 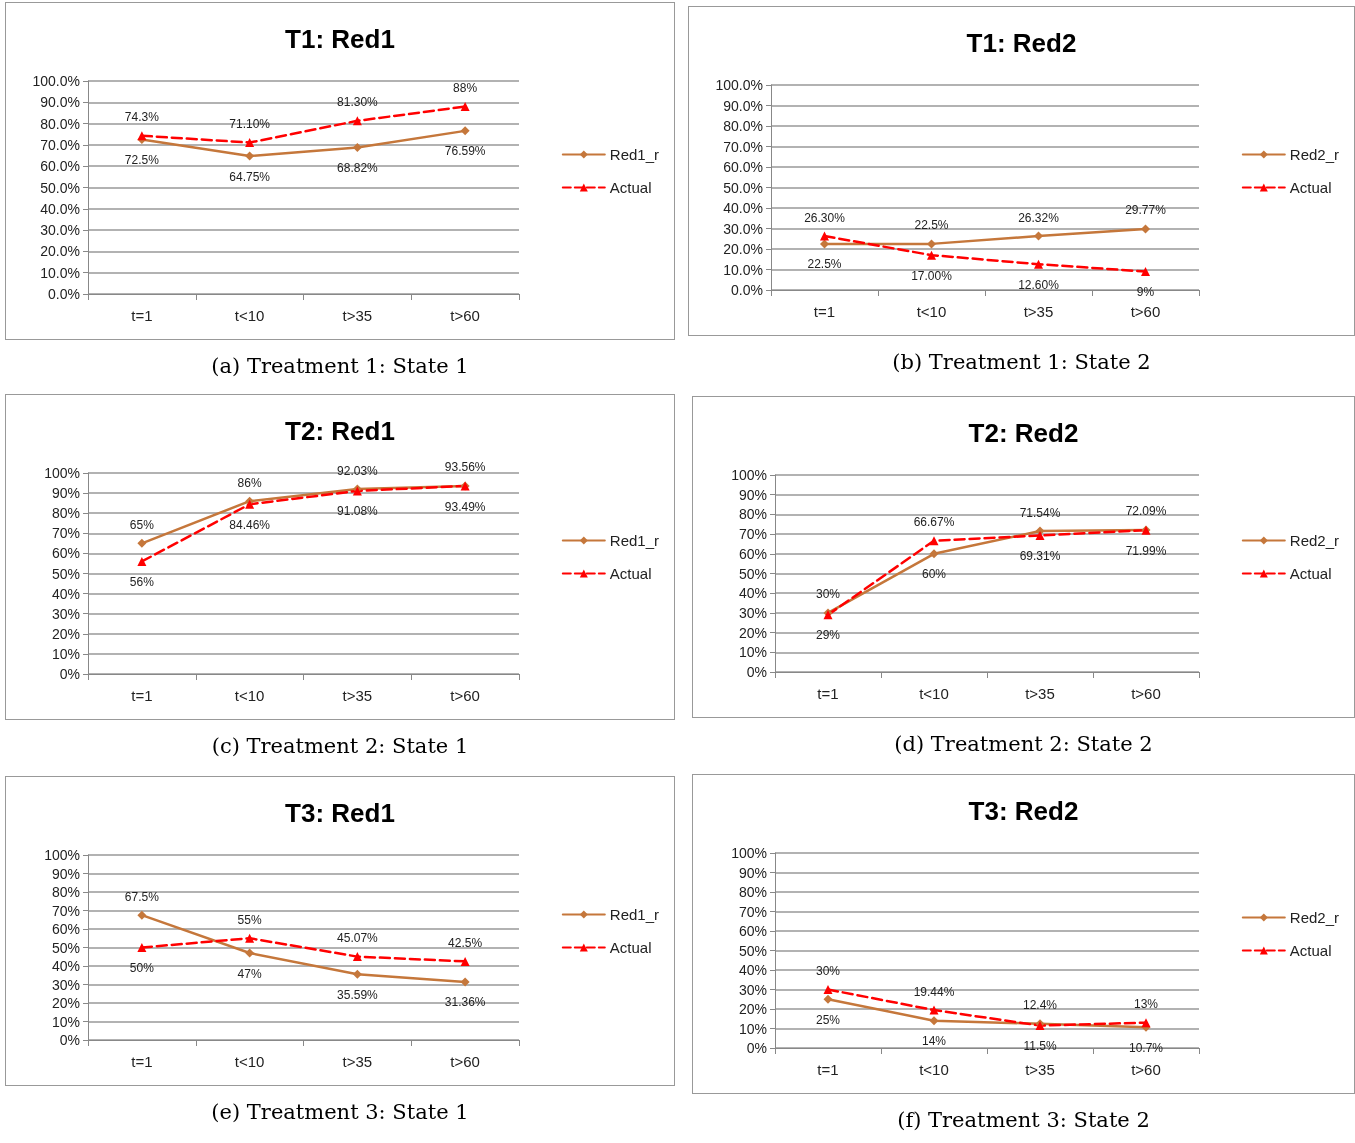 I want to click on chart-title: T1: Red1, so click(x=340, y=39).